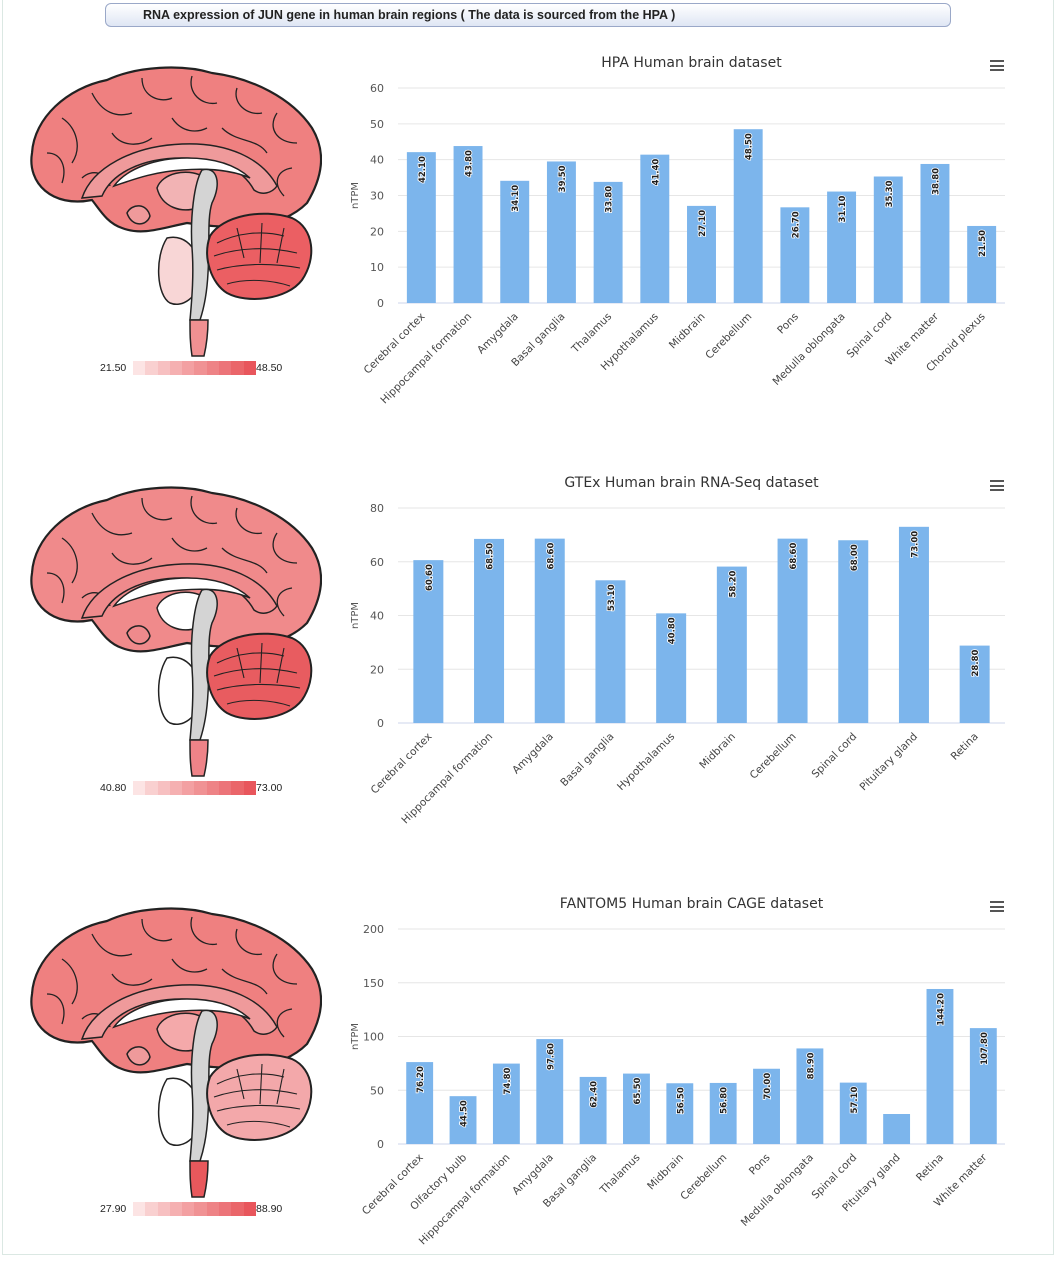  What do you see at coordinates (402, 764) in the screenshot?
I see `x-tick-label: Cerebral cortex` at bounding box center [402, 764].